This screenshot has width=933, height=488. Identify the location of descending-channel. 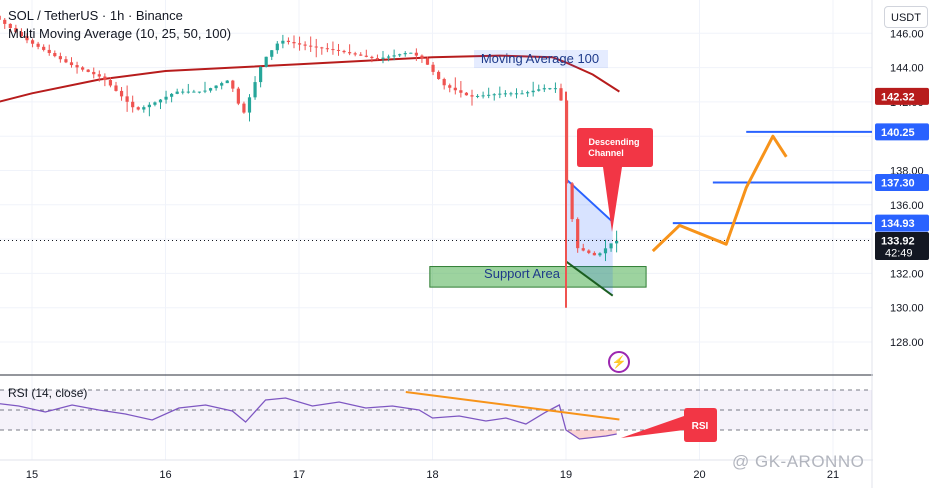
(589, 237).